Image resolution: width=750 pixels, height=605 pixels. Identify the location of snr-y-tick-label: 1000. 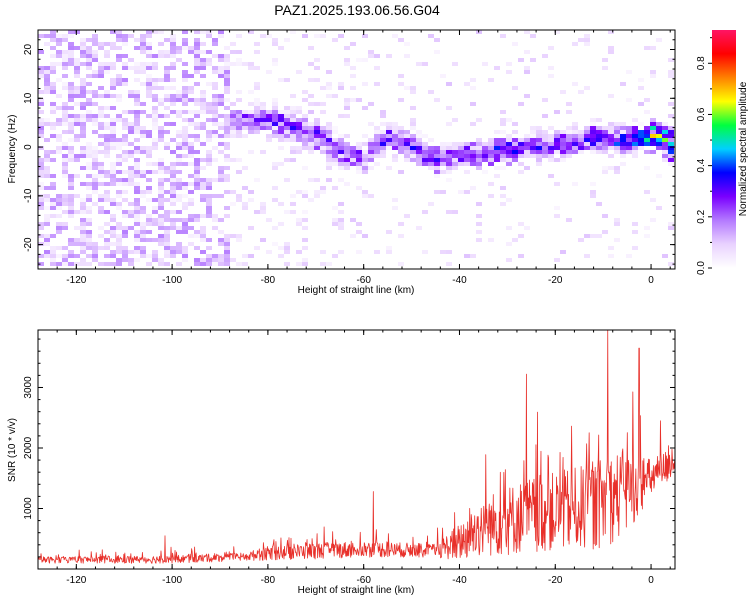
(28, 508).